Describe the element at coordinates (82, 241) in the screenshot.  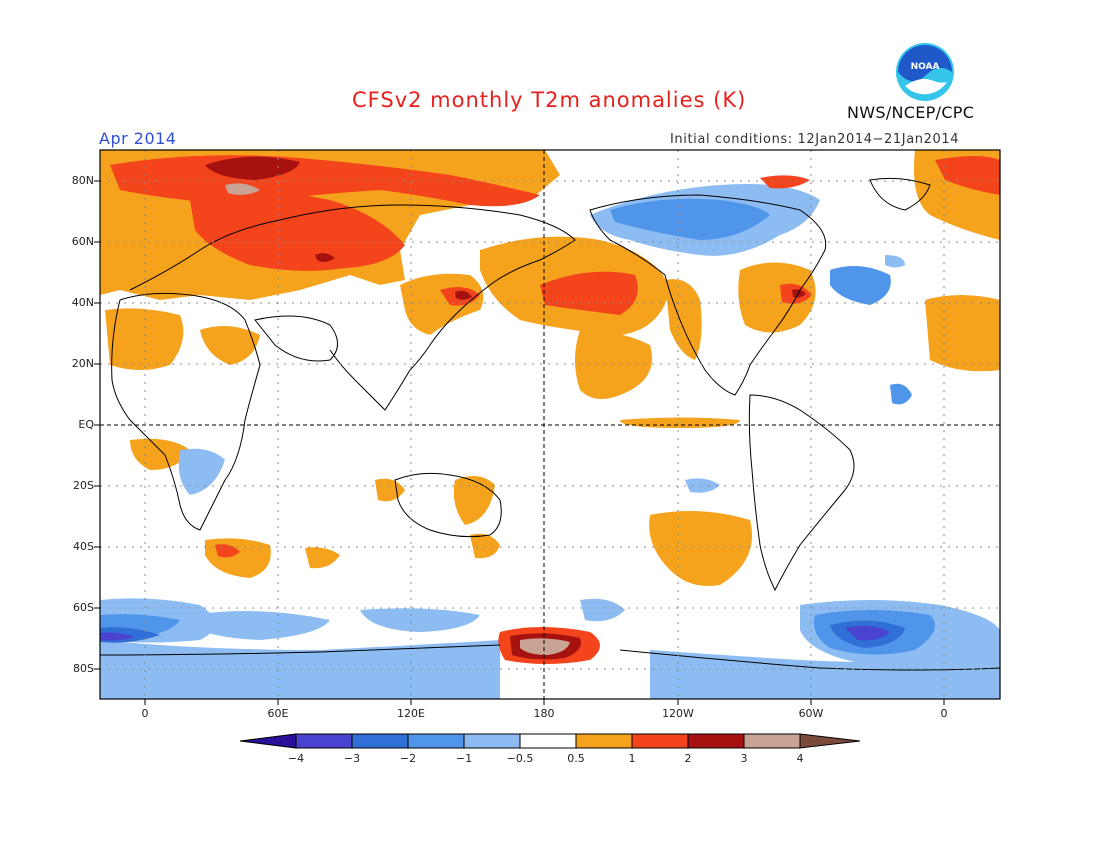
I see `lat-label: 60N` at that location.